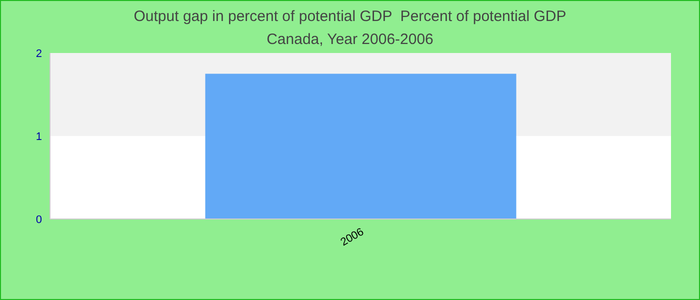 The height and width of the screenshot is (300, 700). I want to click on x-tick-label: 2006, so click(352, 237).